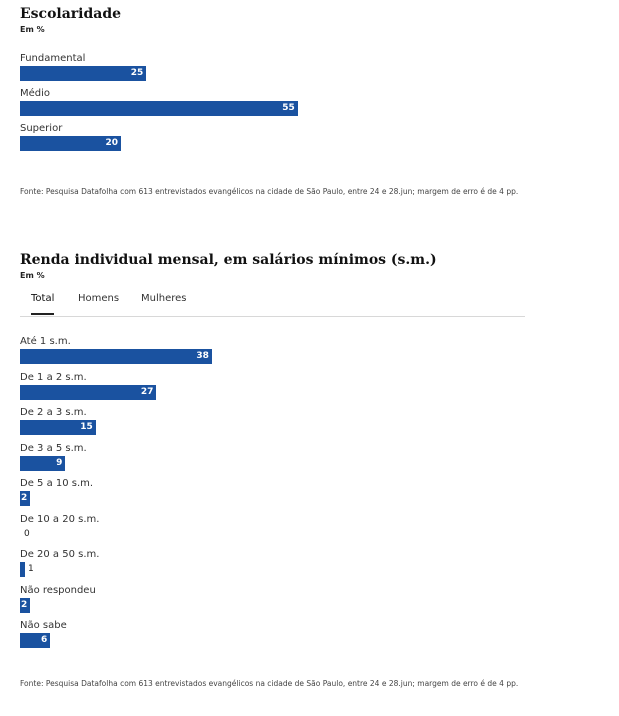 The image size is (619, 716). What do you see at coordinates (147, 391) in the screenshot?
I see `bar-value: 27` at bounding box center [147, 391].